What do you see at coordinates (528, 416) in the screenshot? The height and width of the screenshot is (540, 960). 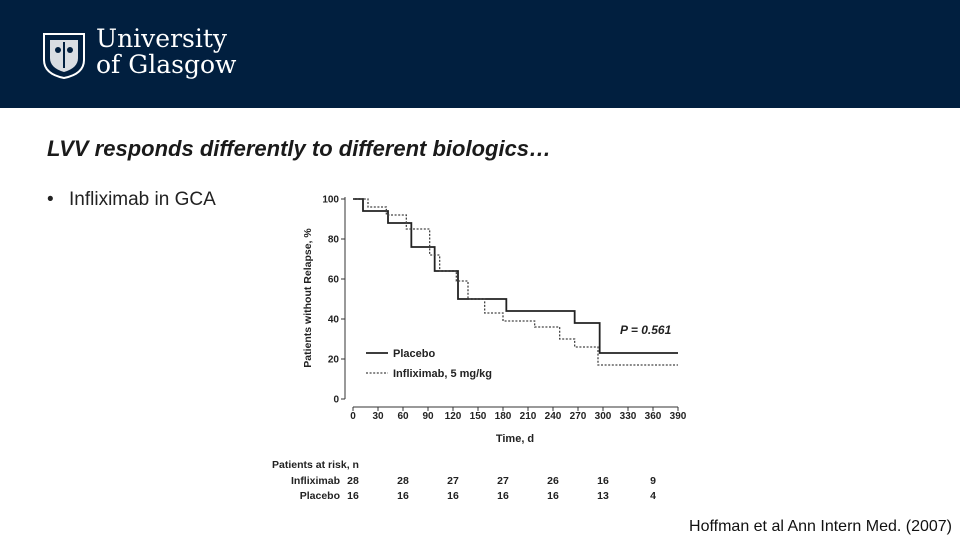 I see `x-tick-label: 210` at bounding box center [528, 416].